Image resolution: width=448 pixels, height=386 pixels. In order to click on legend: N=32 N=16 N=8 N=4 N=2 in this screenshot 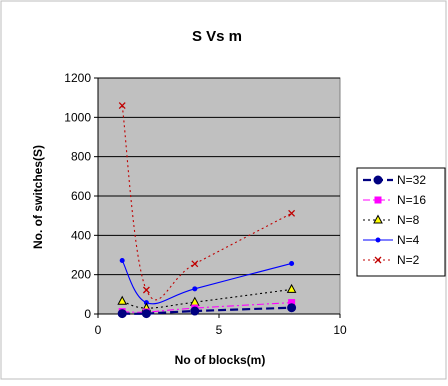, I will do `click(401, 222)`.